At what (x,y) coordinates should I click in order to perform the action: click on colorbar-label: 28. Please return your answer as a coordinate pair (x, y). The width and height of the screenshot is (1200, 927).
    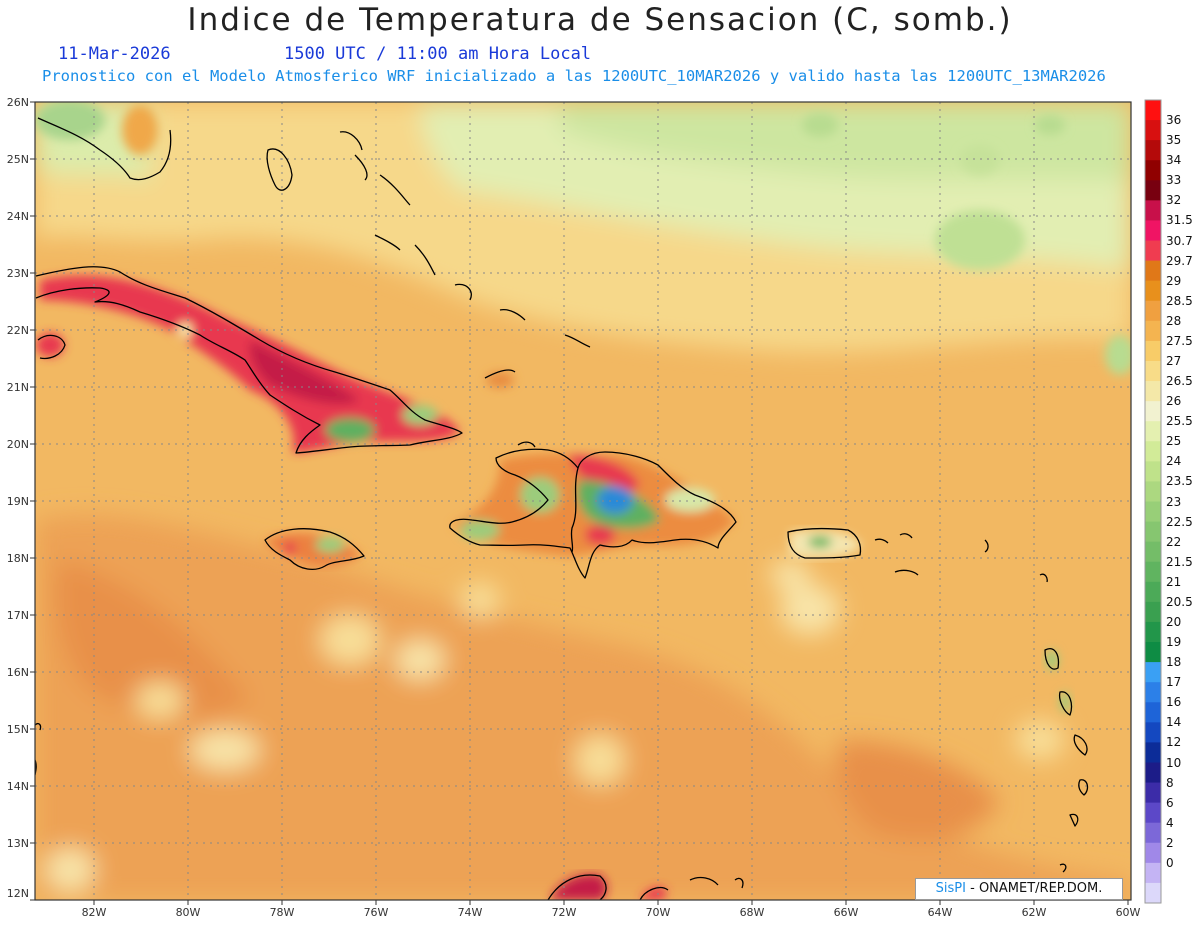
    Looking at the image, I should click on (1174, 320).